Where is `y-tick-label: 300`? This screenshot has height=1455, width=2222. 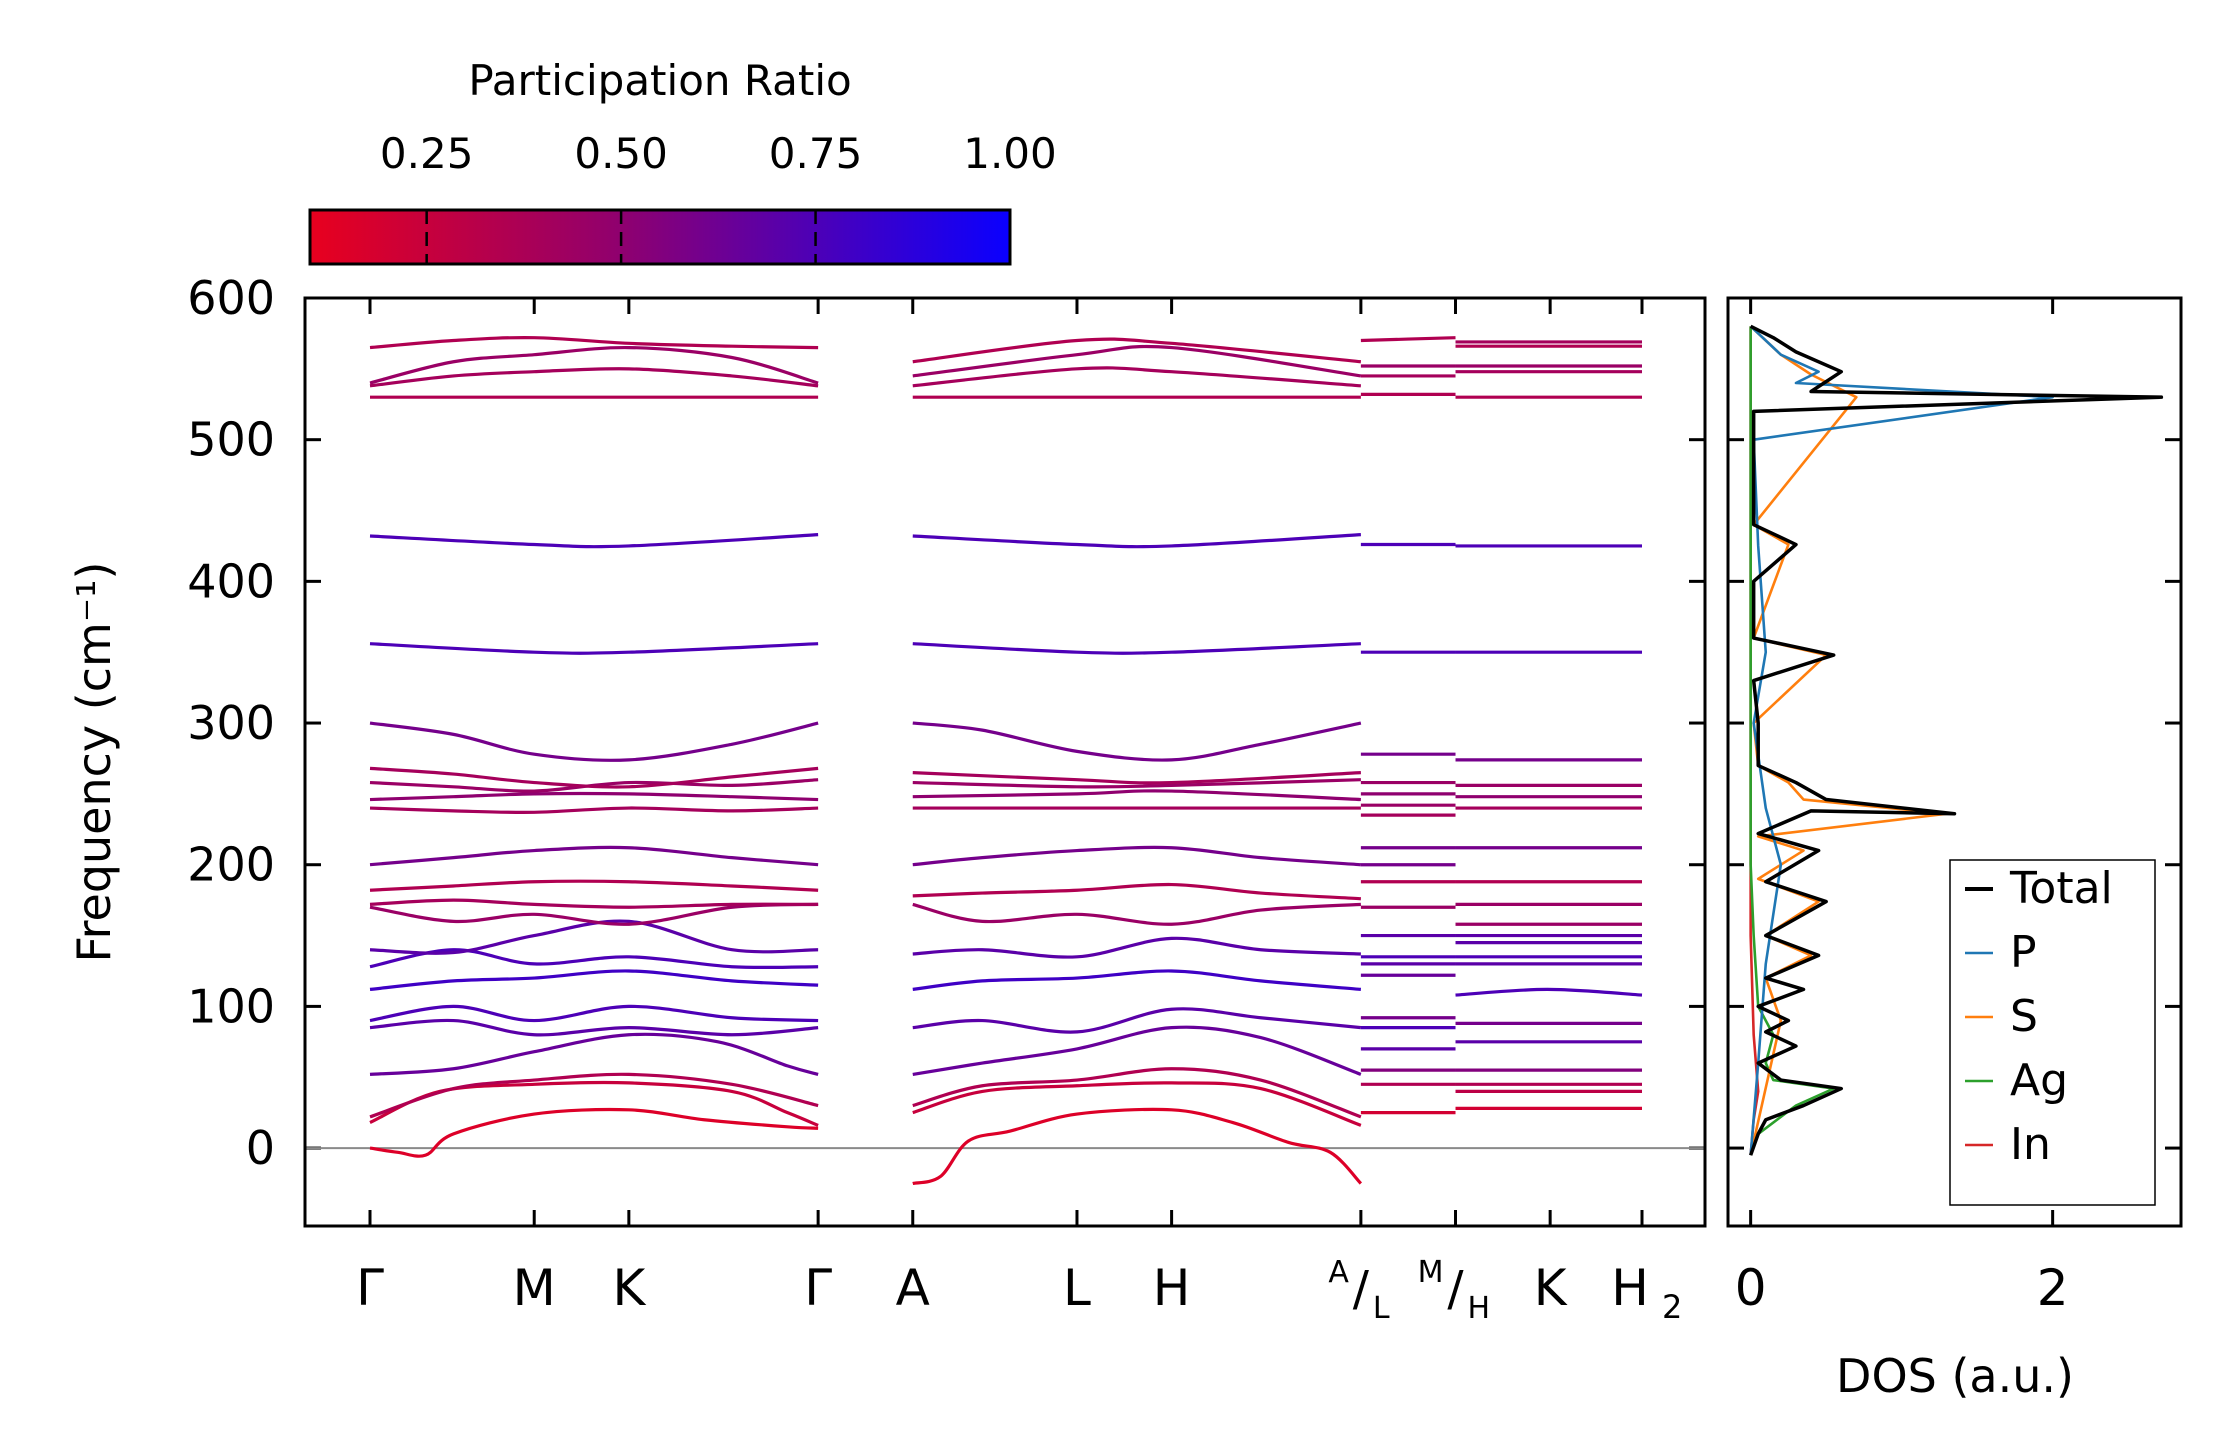 y-tick-label: 300 is located at coordinates (231, 723).